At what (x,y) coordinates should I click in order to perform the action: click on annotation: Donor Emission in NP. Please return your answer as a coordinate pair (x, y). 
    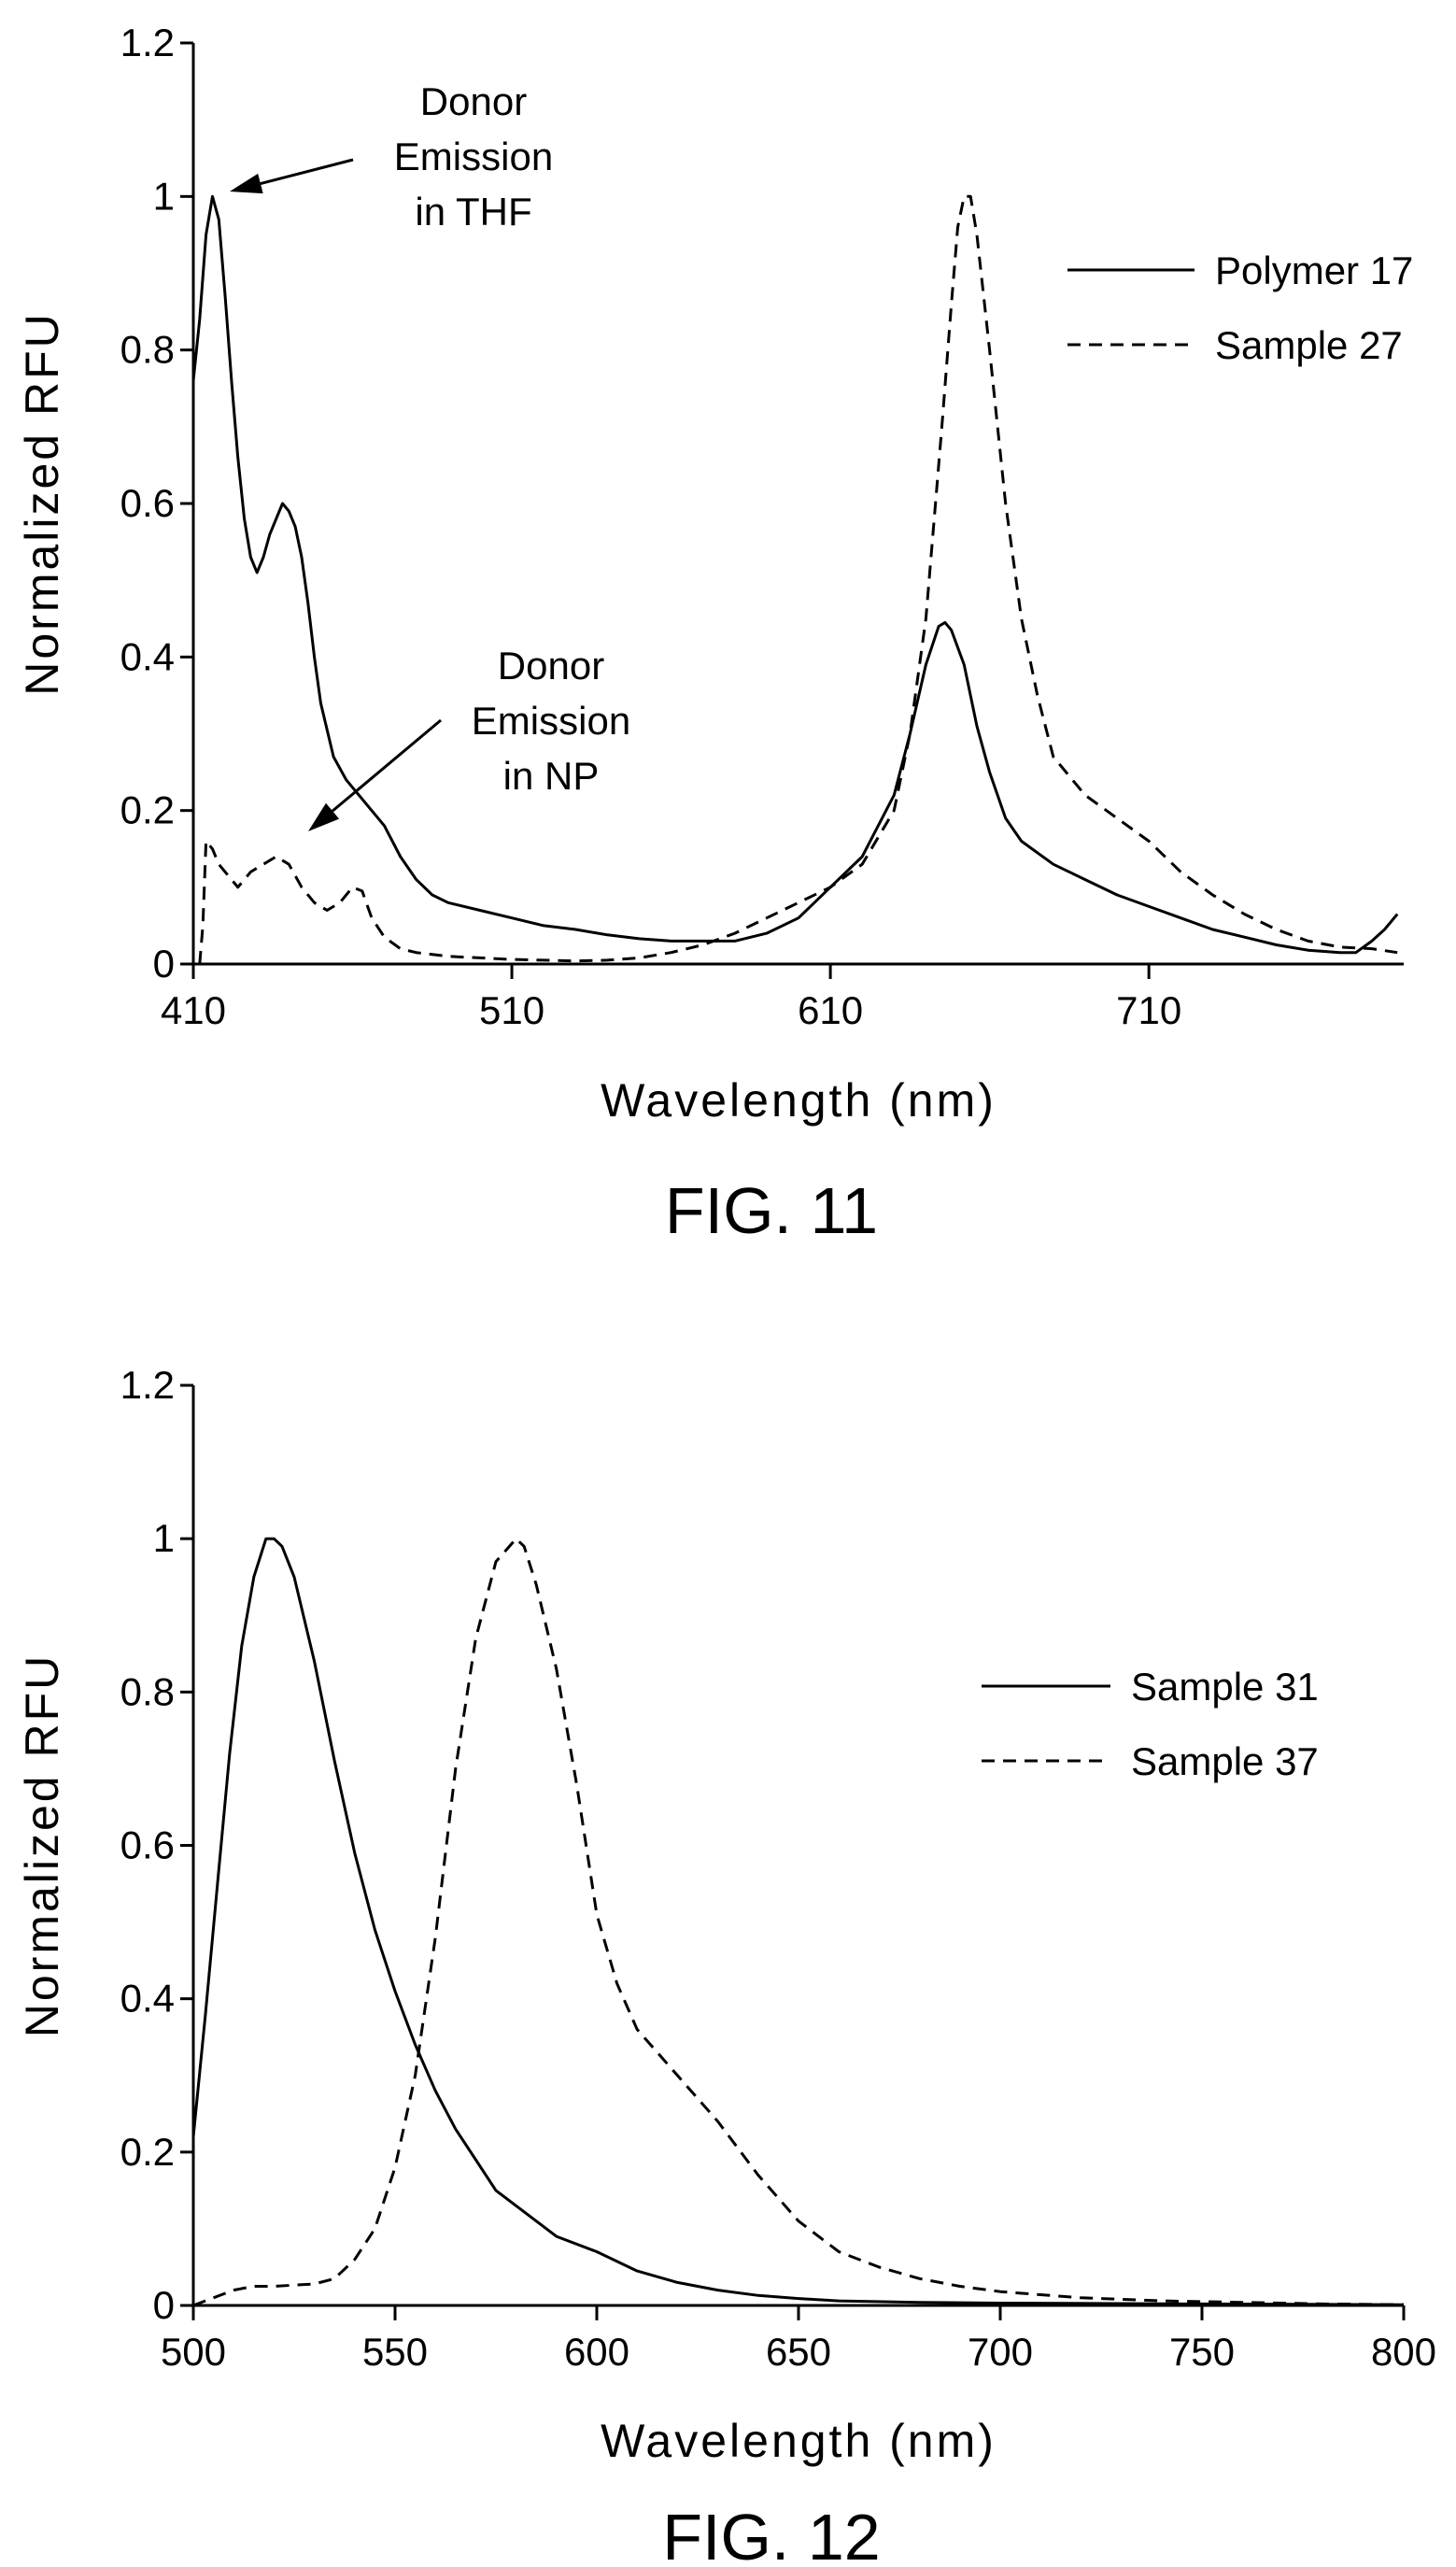
    Looking at the image, I should click on (469, 737).